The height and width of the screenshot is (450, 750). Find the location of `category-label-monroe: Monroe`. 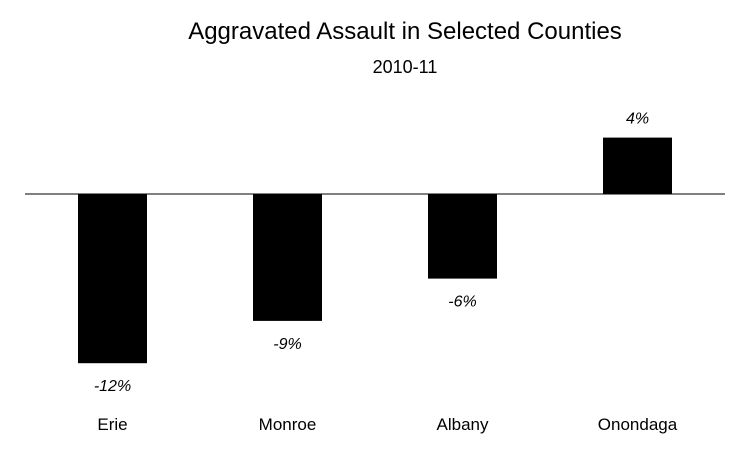

category-label-monroe: Monroe is located at coordinates (288, 424).